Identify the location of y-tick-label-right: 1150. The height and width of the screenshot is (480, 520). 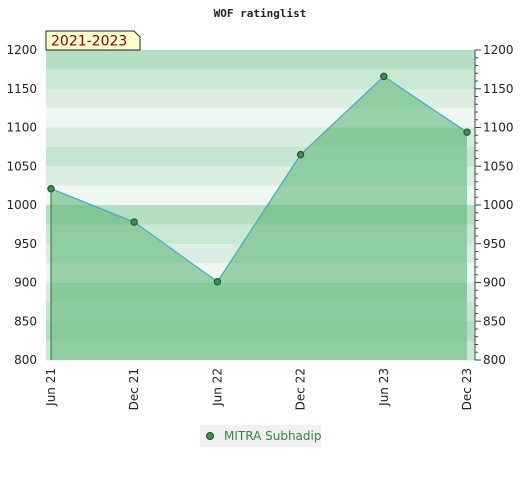
(498, 89).